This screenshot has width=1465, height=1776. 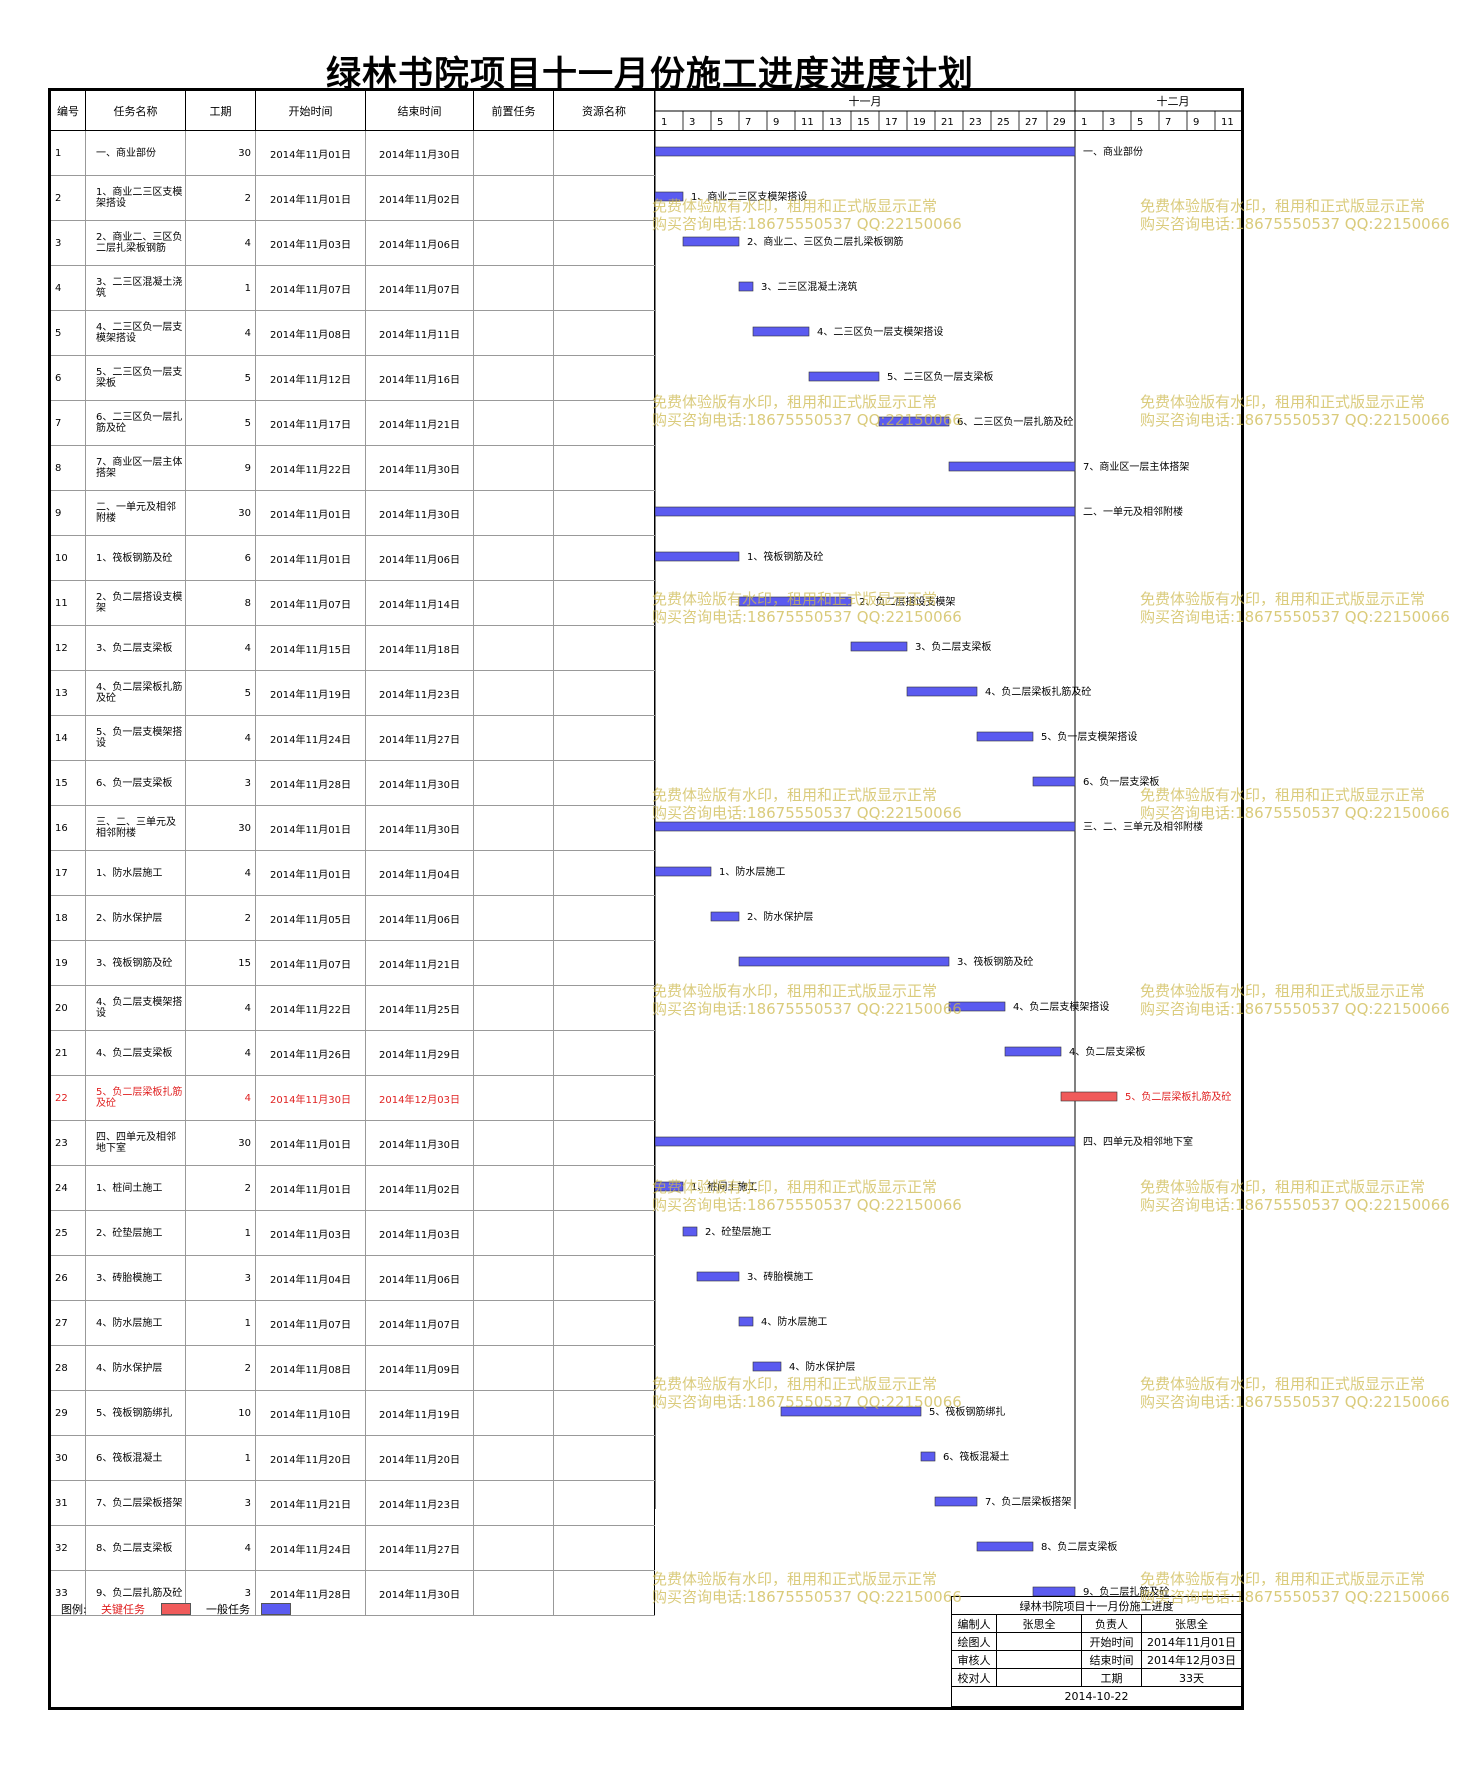 What do you see at coordinates (68, 1413) in the screenshot?
I see `task-id: 29` at bounding box center [68, 1413].